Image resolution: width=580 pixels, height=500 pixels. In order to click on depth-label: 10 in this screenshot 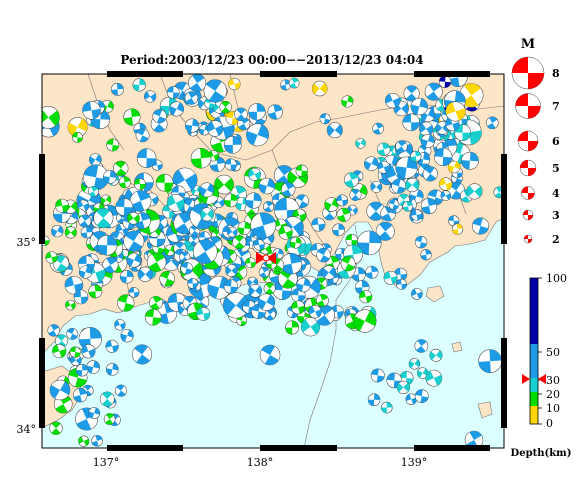, I will do `click(553, 408)`.